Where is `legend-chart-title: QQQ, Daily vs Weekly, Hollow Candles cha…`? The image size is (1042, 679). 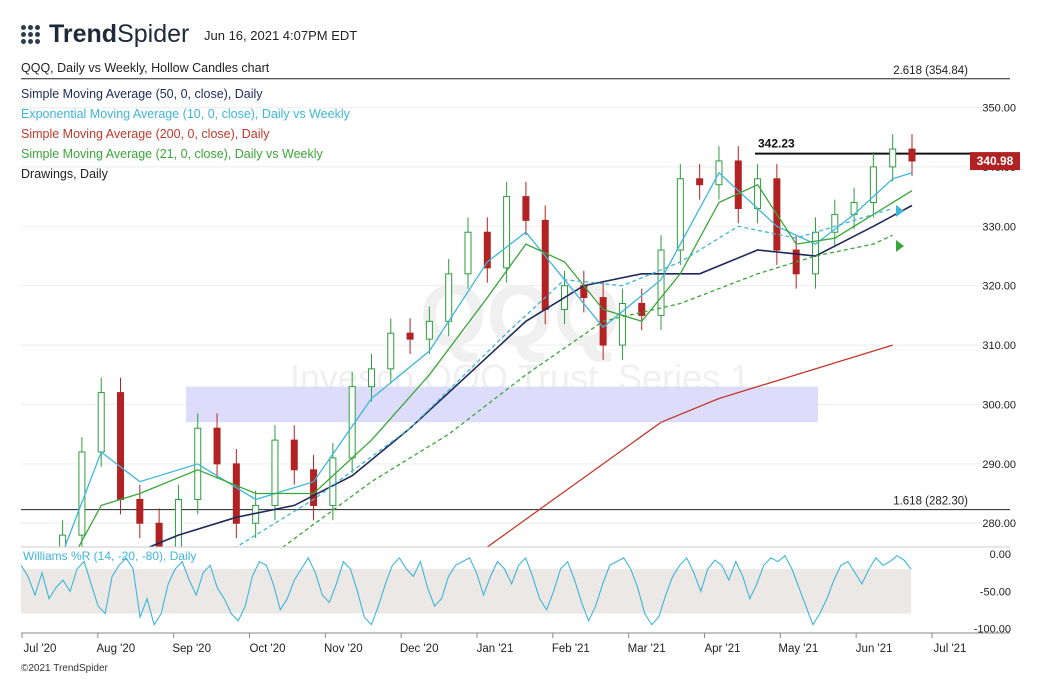
legend-chart-title: QQQ, Daily vs Weekly, Hollow Candles cha… is located at coordinates (145, 68).